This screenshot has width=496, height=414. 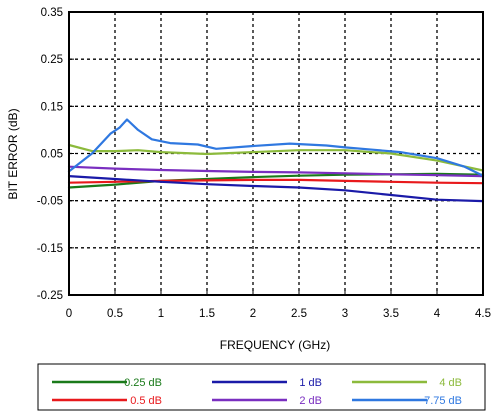 I want to click on y-axis-label: BIT ERROR (dB), so click(x=13, y=153).